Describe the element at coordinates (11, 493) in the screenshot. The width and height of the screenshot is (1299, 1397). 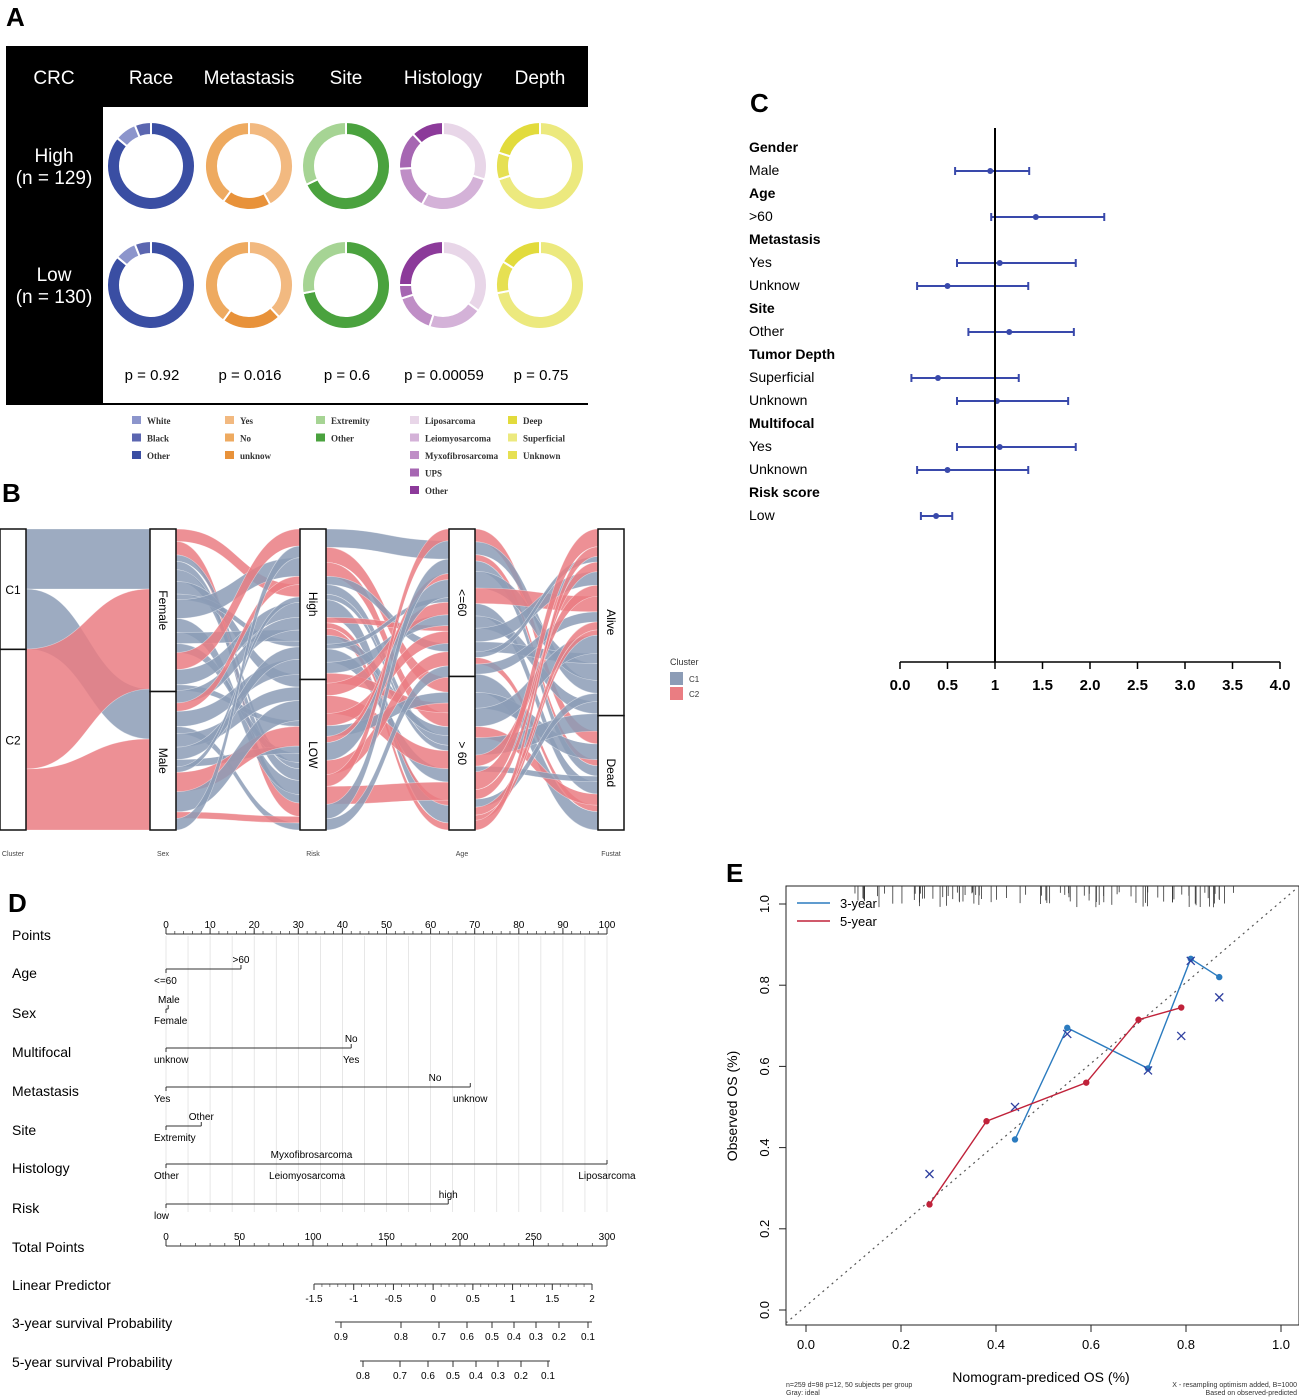
I see `panel-label-b: B` at that location.